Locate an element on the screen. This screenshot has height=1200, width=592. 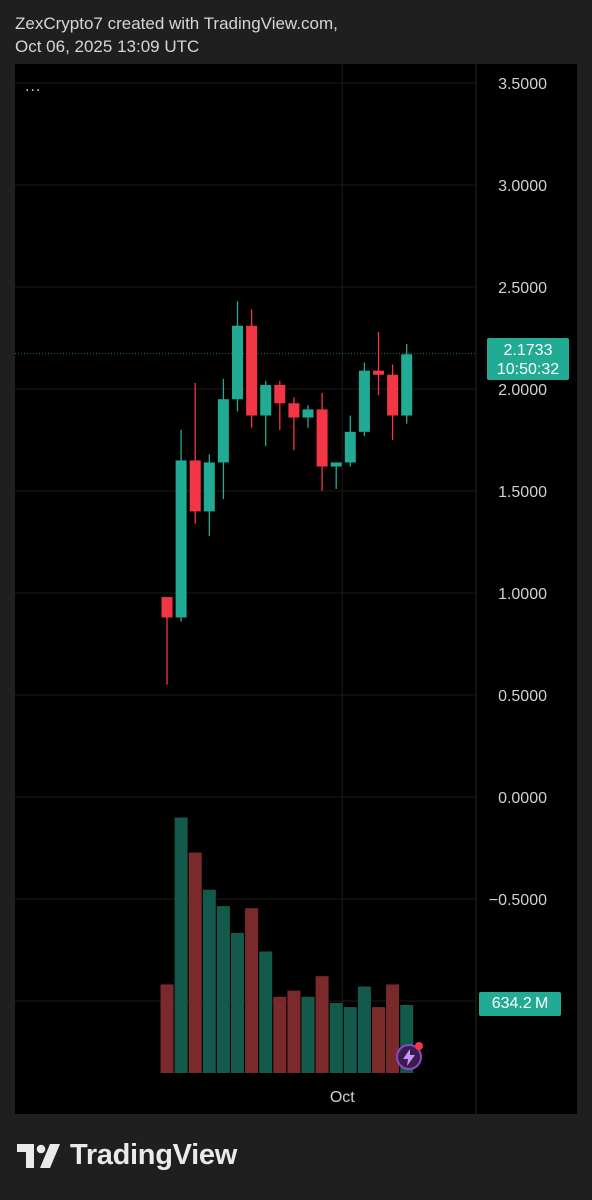
y-tick-label: 3.5000 is located at coordinates (522, 84).